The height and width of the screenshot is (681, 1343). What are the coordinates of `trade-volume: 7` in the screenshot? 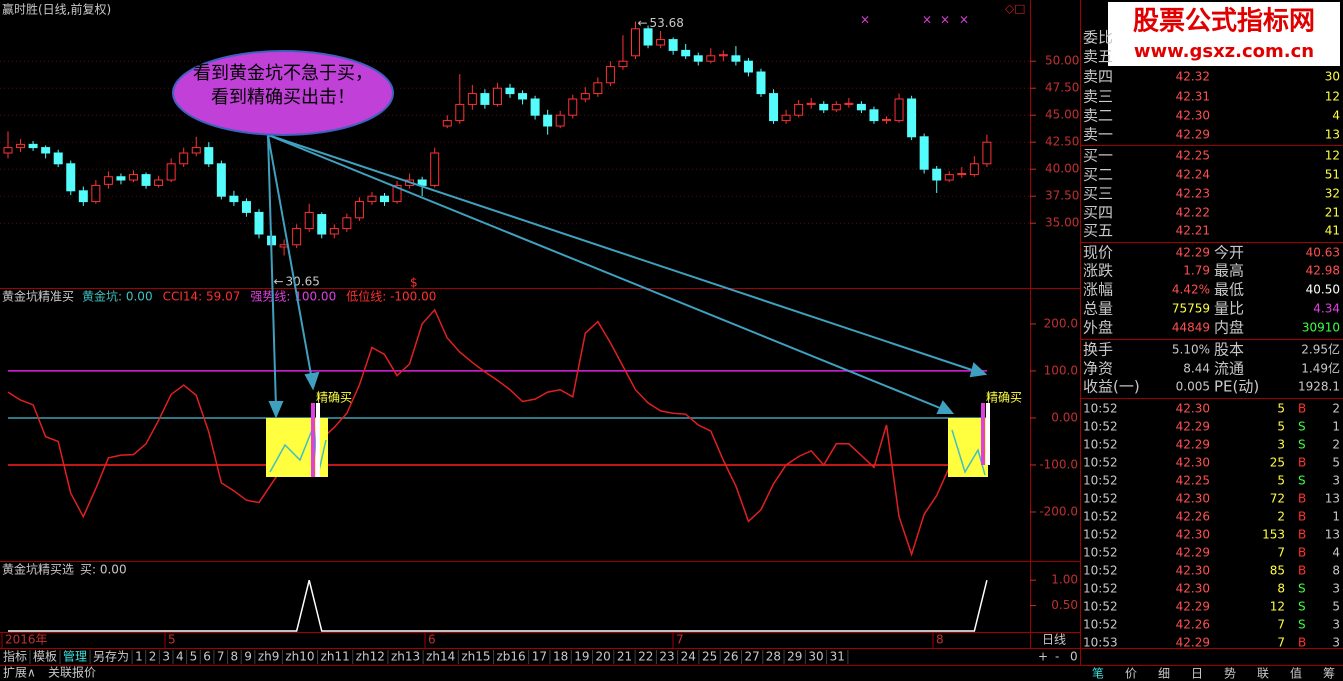 It's located at (1281, 553).